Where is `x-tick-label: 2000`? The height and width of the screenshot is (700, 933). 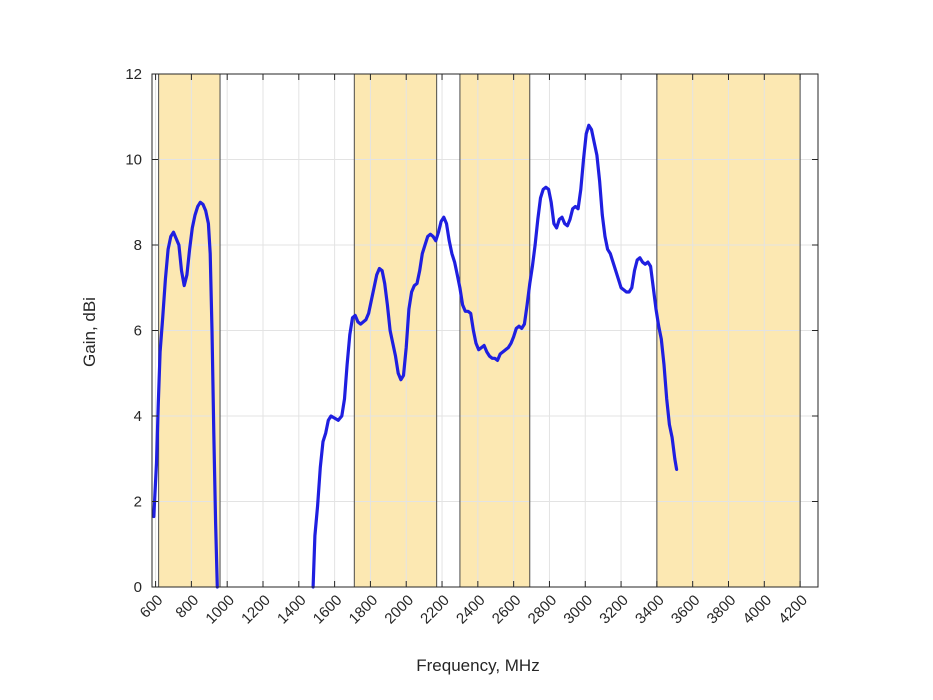 x-tick-label: 2000 is located at coordinates (399, 610).